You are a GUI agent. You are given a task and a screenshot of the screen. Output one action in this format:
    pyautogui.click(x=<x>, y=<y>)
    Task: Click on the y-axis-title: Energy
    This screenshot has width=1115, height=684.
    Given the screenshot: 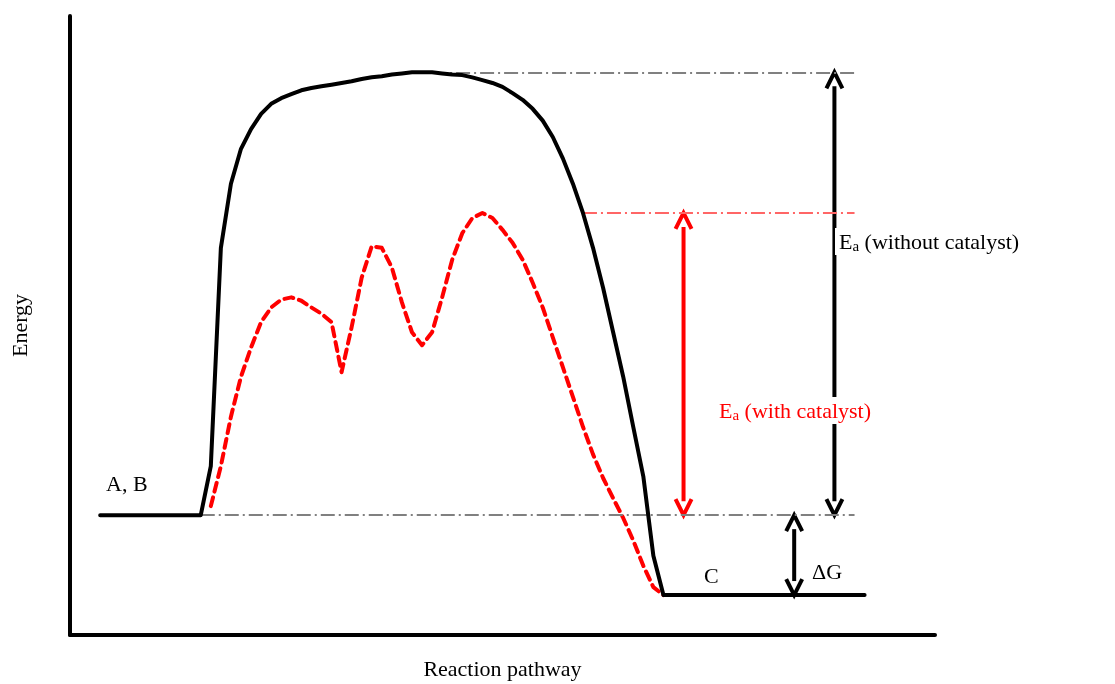 What is the action you would take?
    pyautogui.click(x=19, y=325)
    